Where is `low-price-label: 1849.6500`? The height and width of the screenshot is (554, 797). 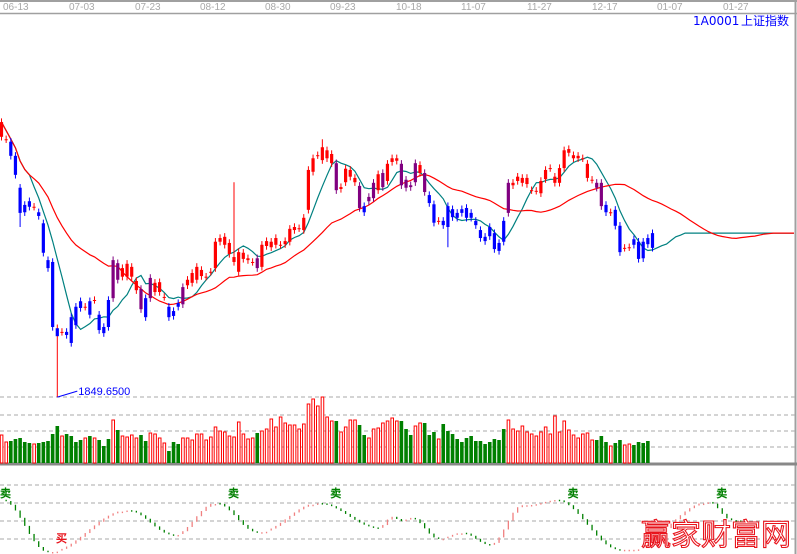
low-price-label: 1849.6500 is located at coordinates (104, 392).